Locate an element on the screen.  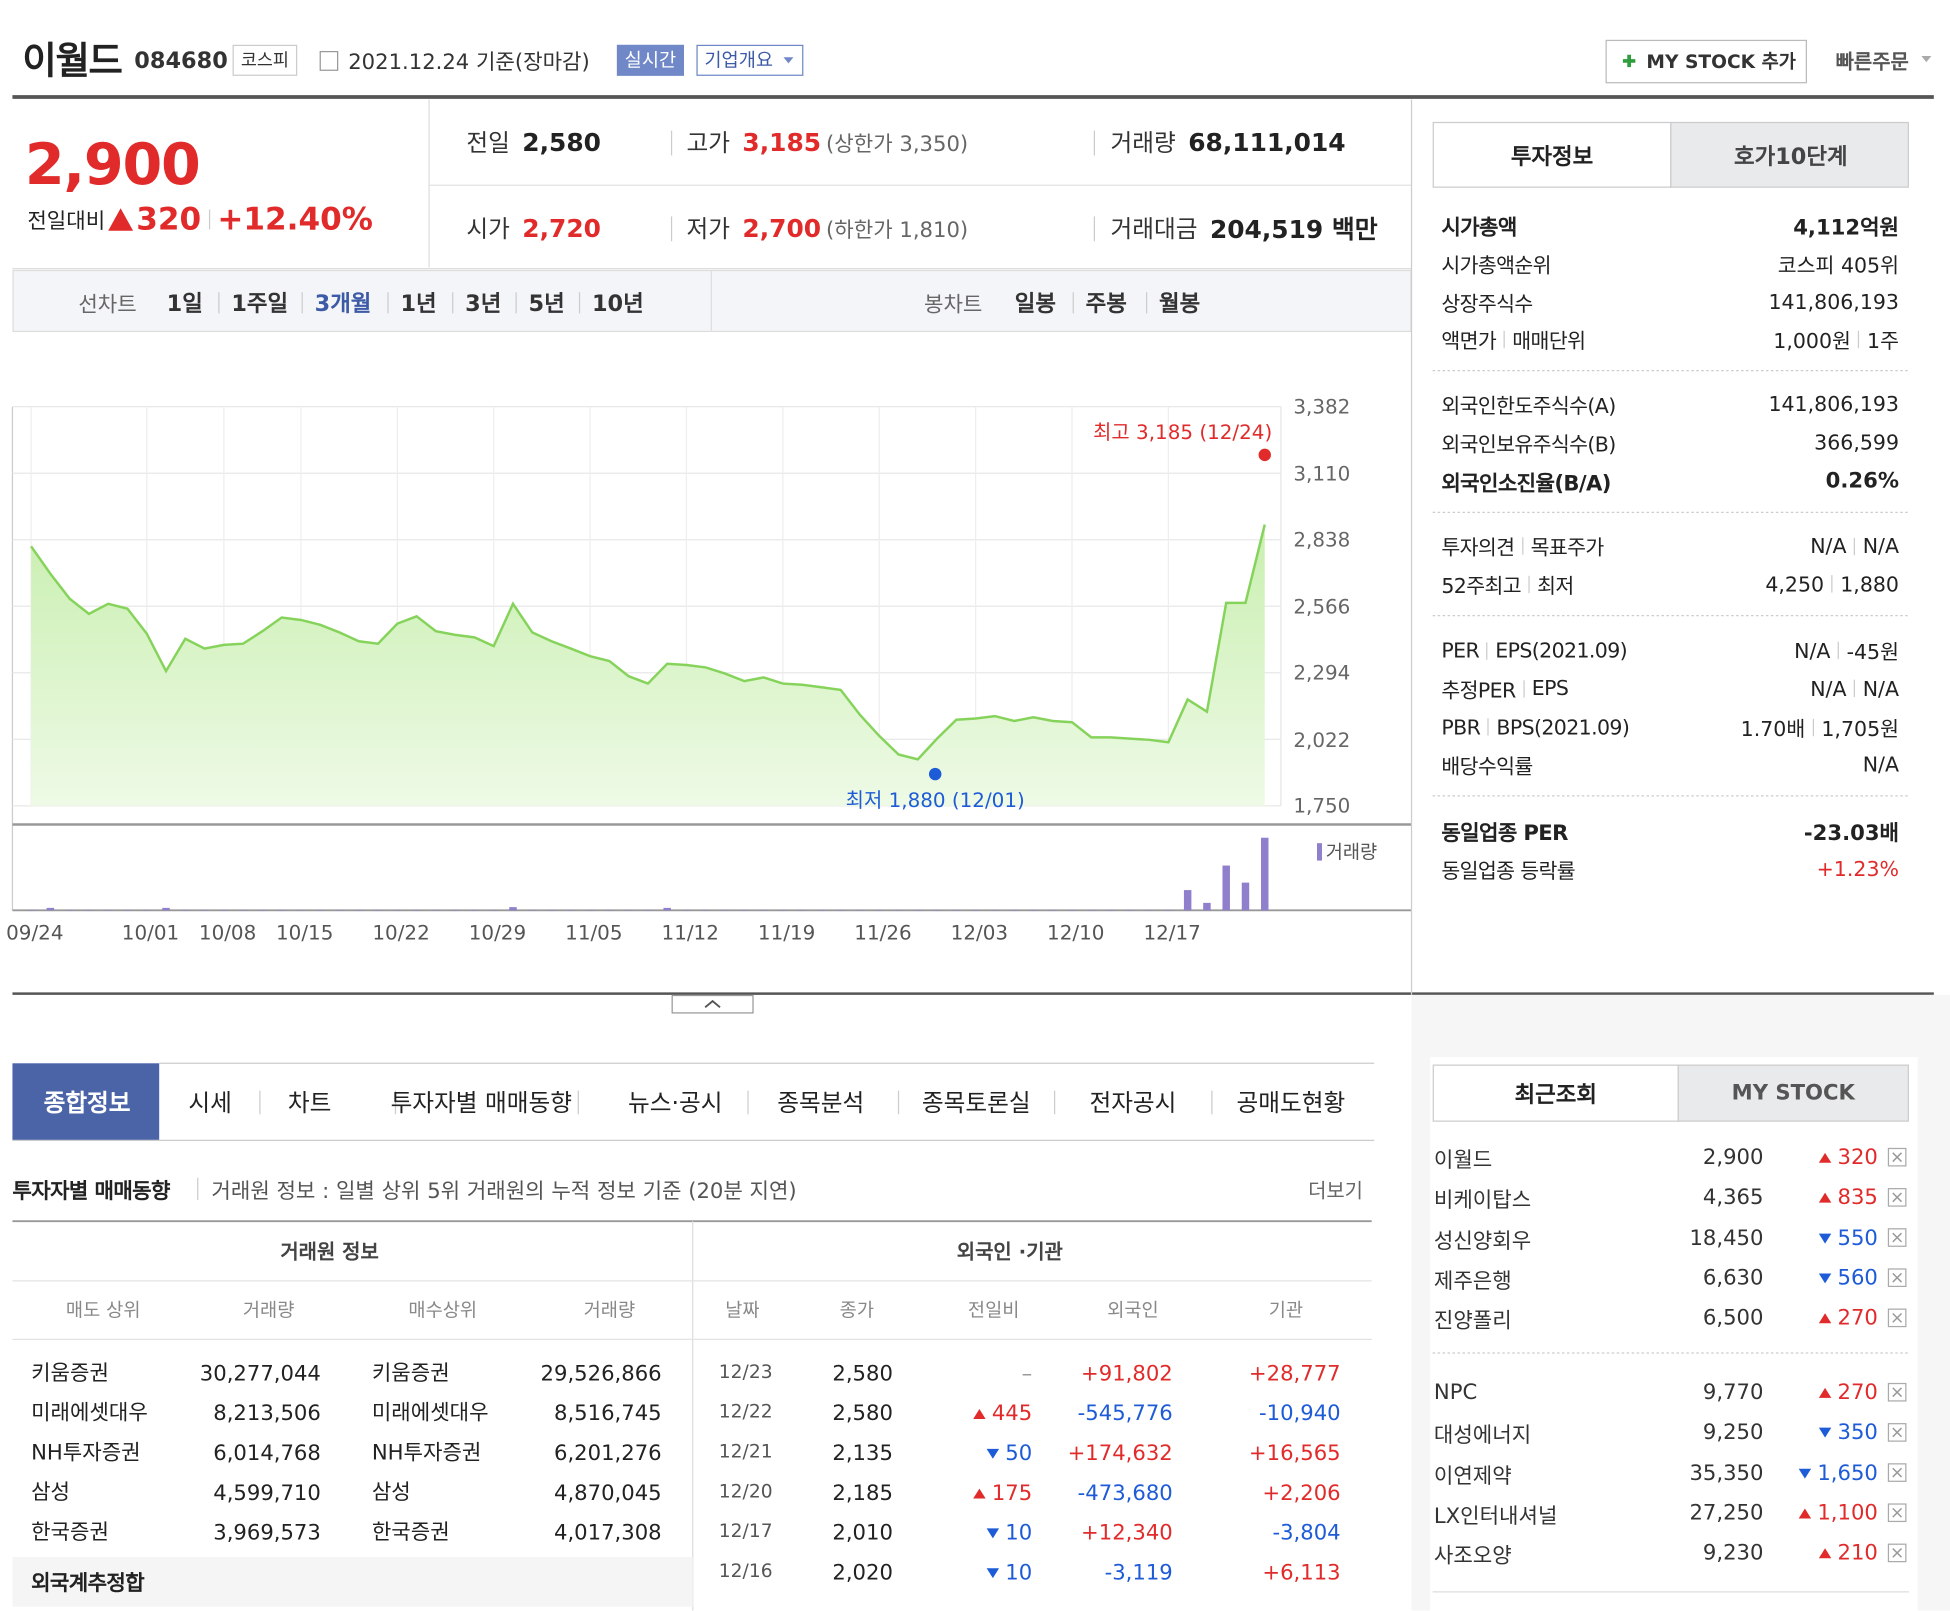
diff-cell: 10 is located at coordinates (1010, 1573).